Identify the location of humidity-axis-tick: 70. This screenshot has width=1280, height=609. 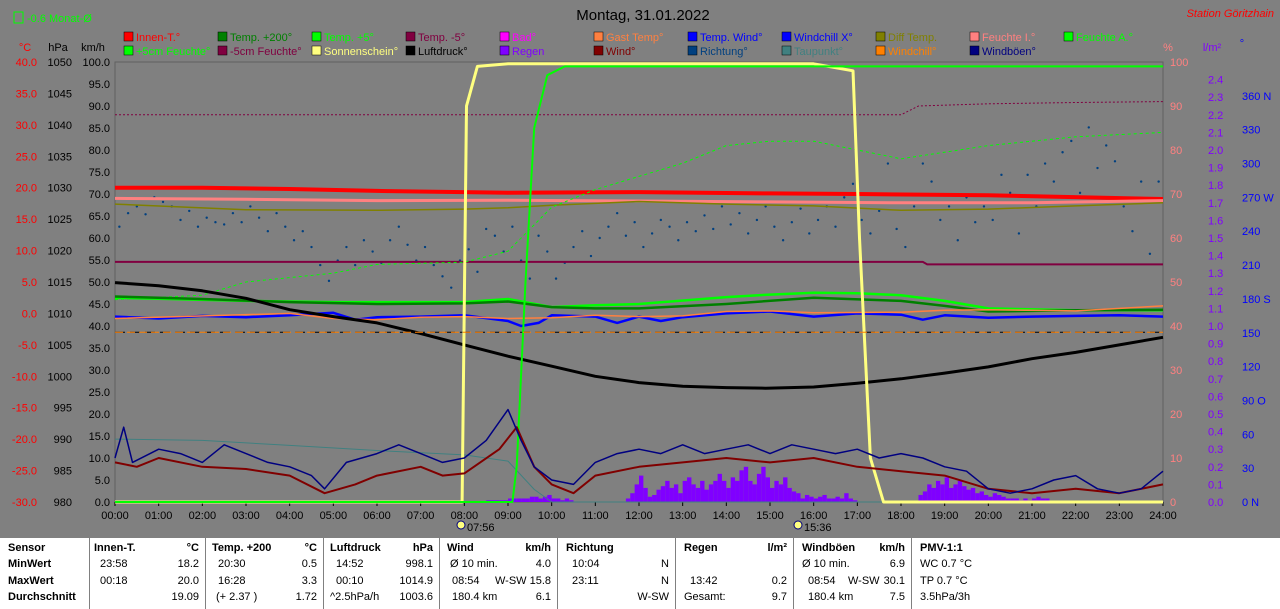
(1176, 195).